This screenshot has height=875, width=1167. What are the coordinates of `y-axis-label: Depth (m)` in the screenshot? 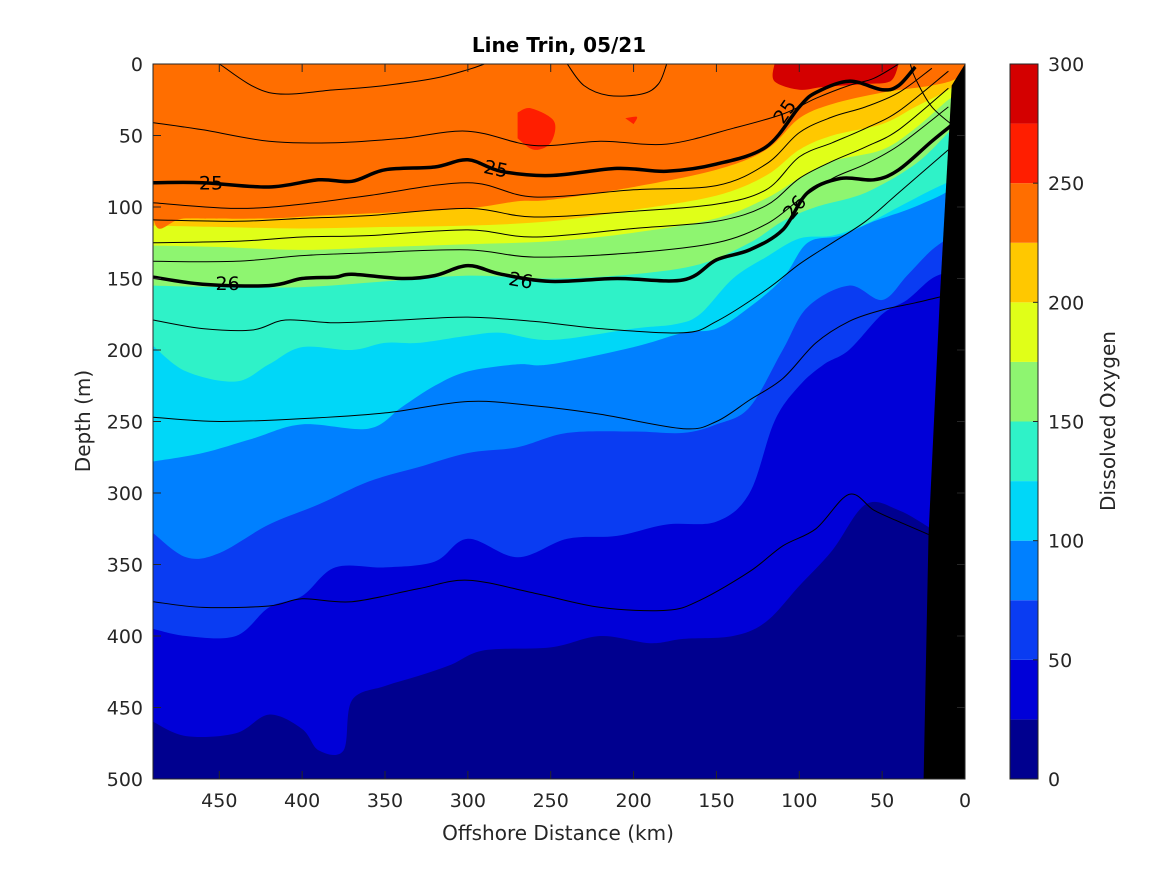 It's located at (83, 421).